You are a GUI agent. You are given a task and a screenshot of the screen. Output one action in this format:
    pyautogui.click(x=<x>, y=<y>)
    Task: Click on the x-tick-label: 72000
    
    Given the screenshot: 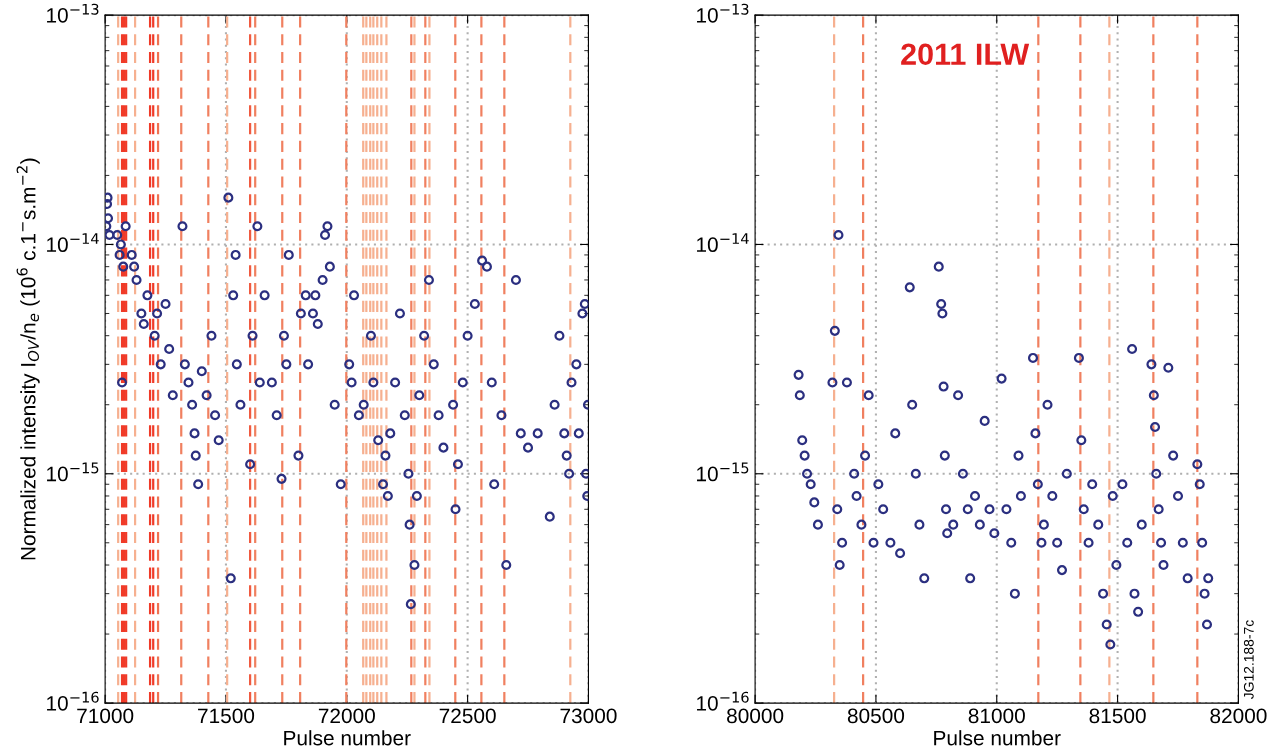 What is the action you would take?
    pyautogui.click(x=346, y=716)
    